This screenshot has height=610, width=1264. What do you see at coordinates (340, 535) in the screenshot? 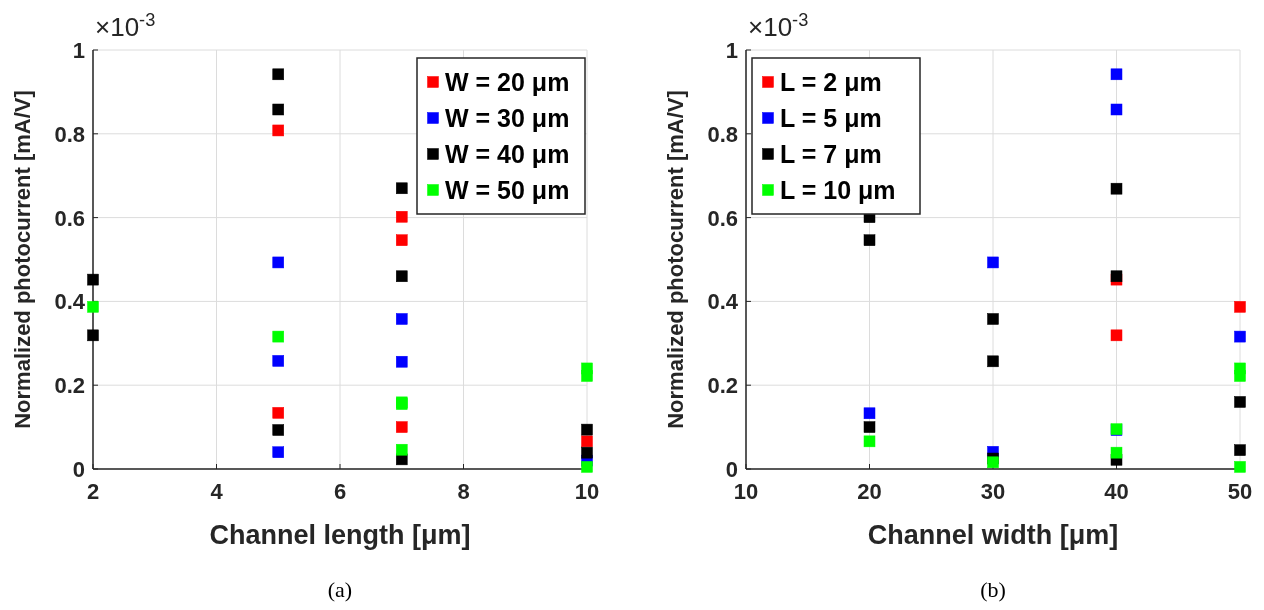
I see `x-axis-title: Channel length [μm]` at bounding box center [340, 535].